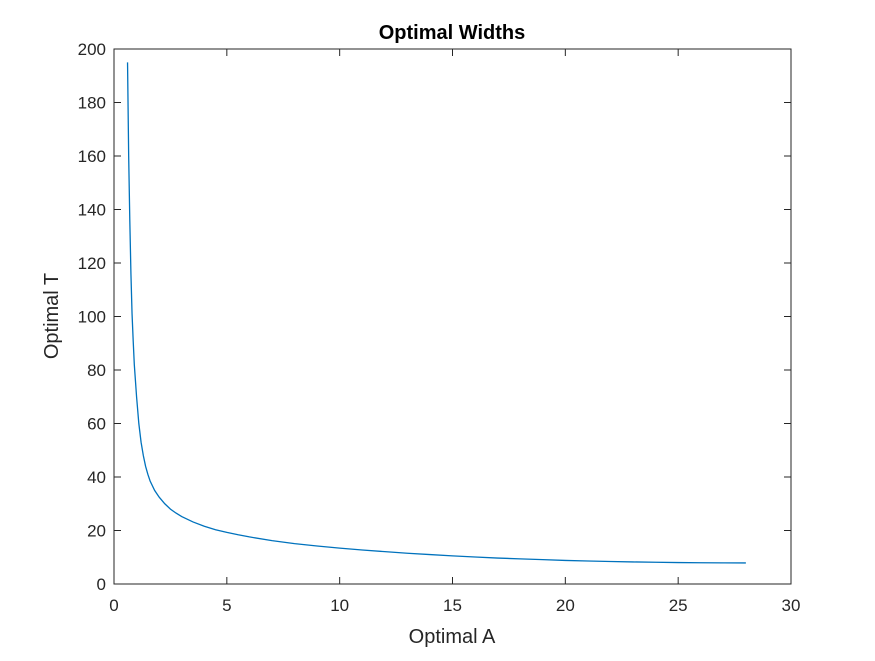  Describe the element at coordinates (226, 605) in the screenshot. I see `x-tick-label: 5` at that location.